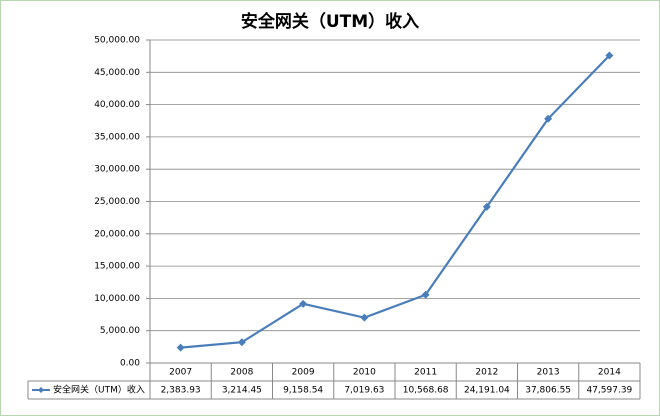 The image size is (660, 416). I want to click on table-value: 47,597.39, so click(609, 391).